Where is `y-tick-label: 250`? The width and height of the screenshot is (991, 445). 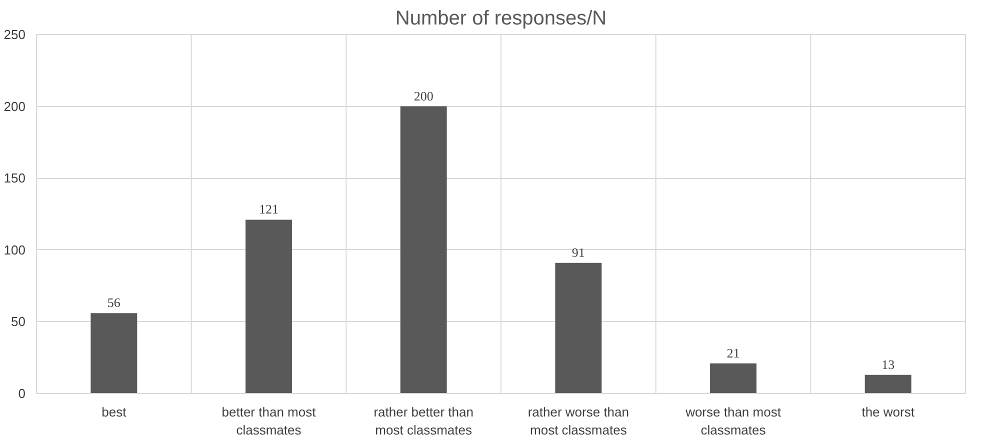 y-tick-label: 250 is located at coordinates (15, 34).